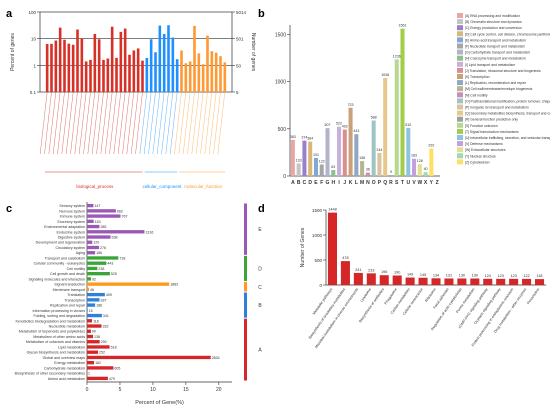 This screenshot has width=550, height=413. Describe the element at coordinates (9, 14) in the screenshot. I see `panel-label-a: a` at that location.